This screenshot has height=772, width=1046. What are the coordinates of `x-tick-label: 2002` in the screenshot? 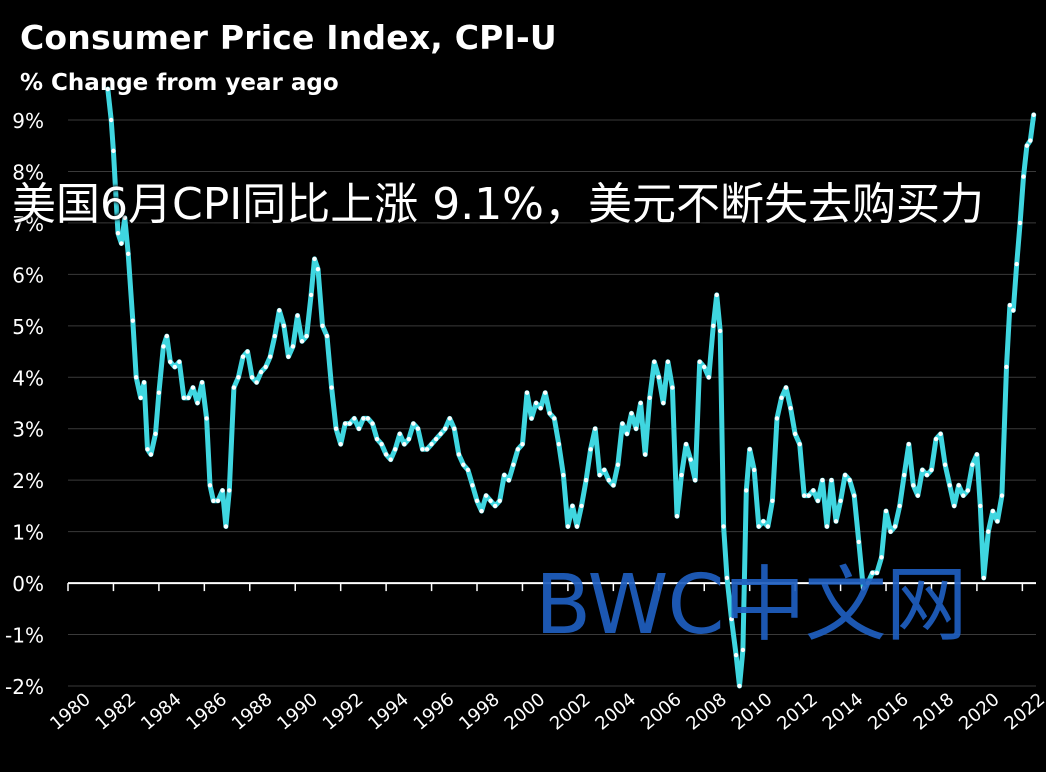 It's located at (570, 712).